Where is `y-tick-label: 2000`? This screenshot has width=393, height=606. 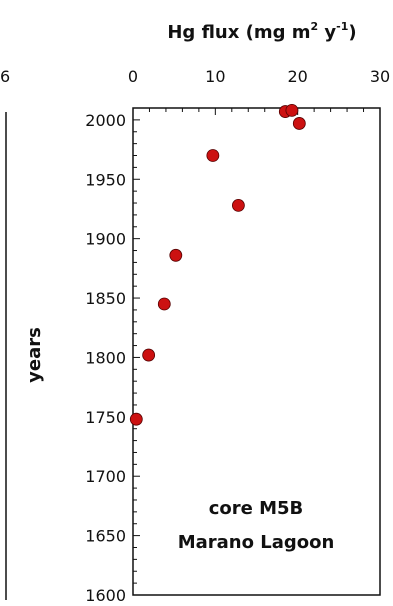 y-tick-label: 2000 is located at coordinates (105, 120).